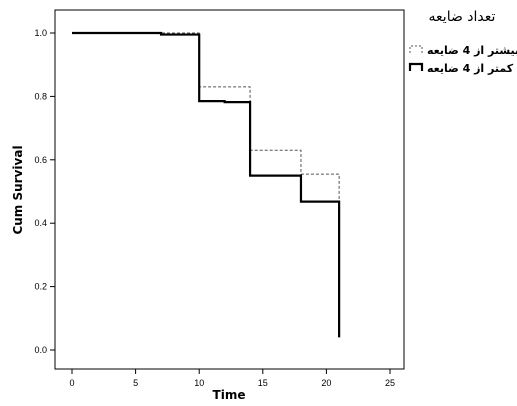  What do you see at coordinates (71, 383) in the screenshot?
I see `x-tick-label: 0` at bounding box center [71, 383].